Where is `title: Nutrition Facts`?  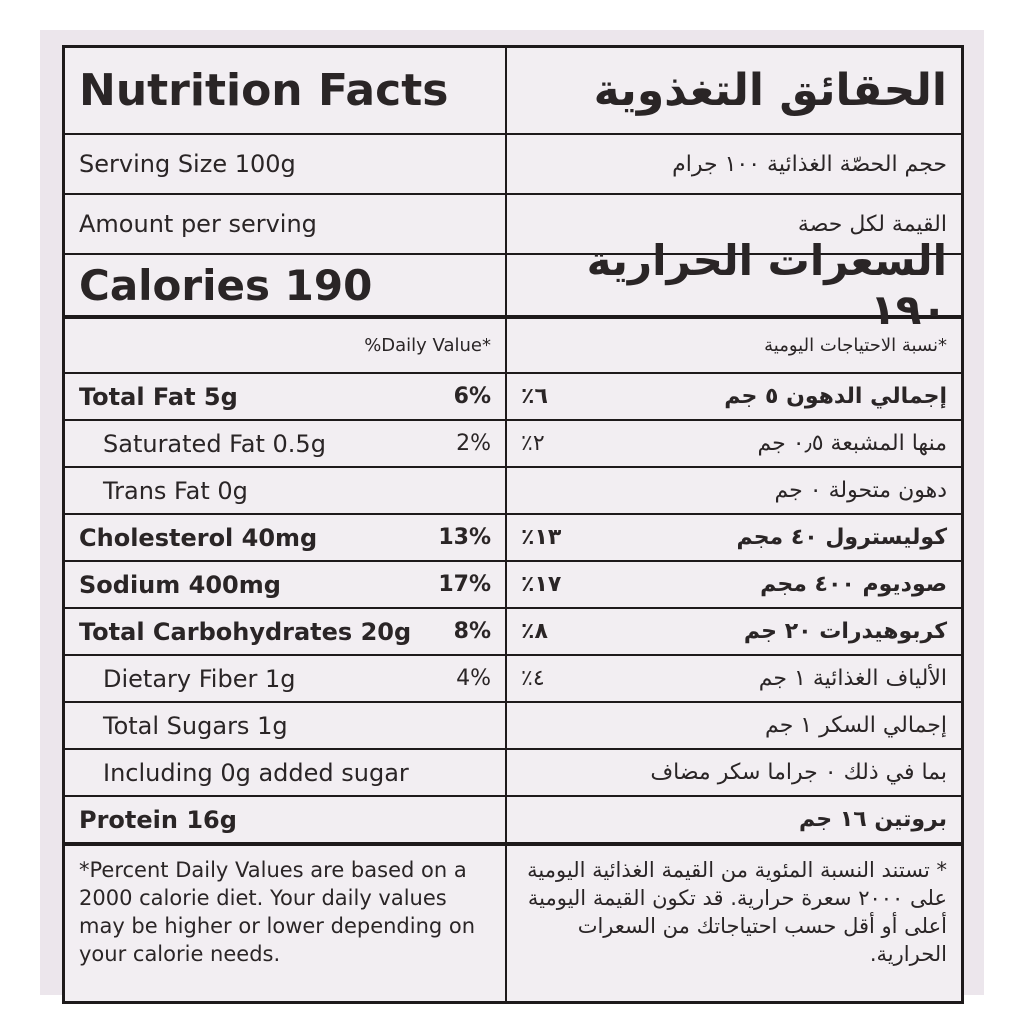 title: Nutrition Facts is located at coordinates (286, 90).